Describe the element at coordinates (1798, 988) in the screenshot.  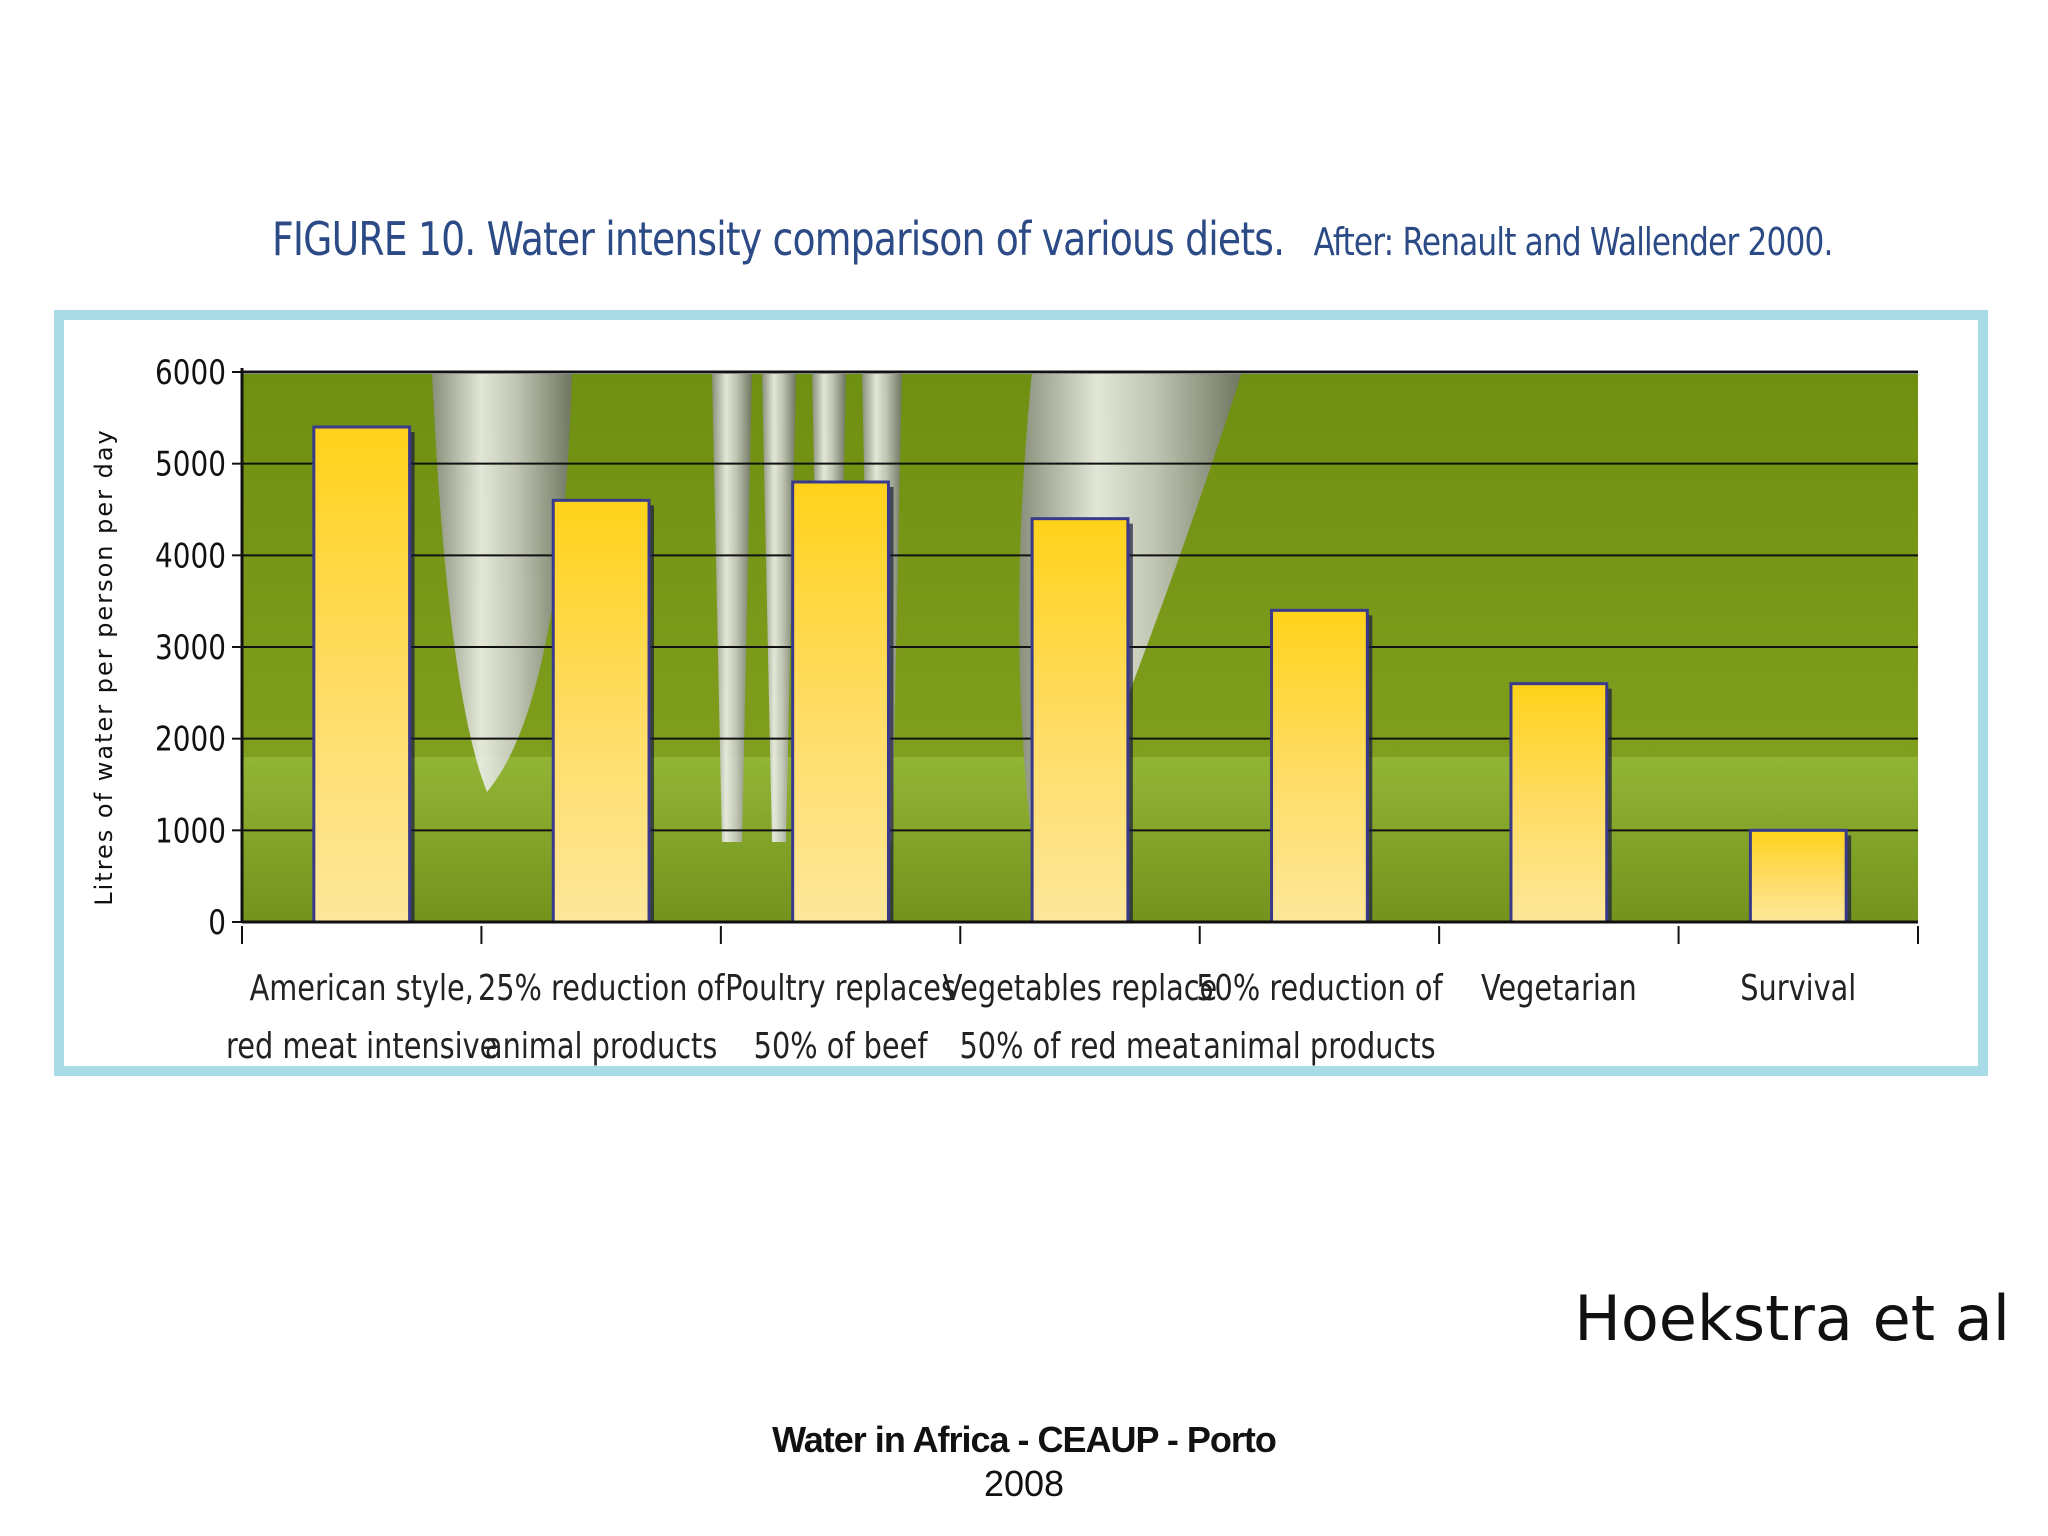
I see `x-category-label: Survival` at that location.